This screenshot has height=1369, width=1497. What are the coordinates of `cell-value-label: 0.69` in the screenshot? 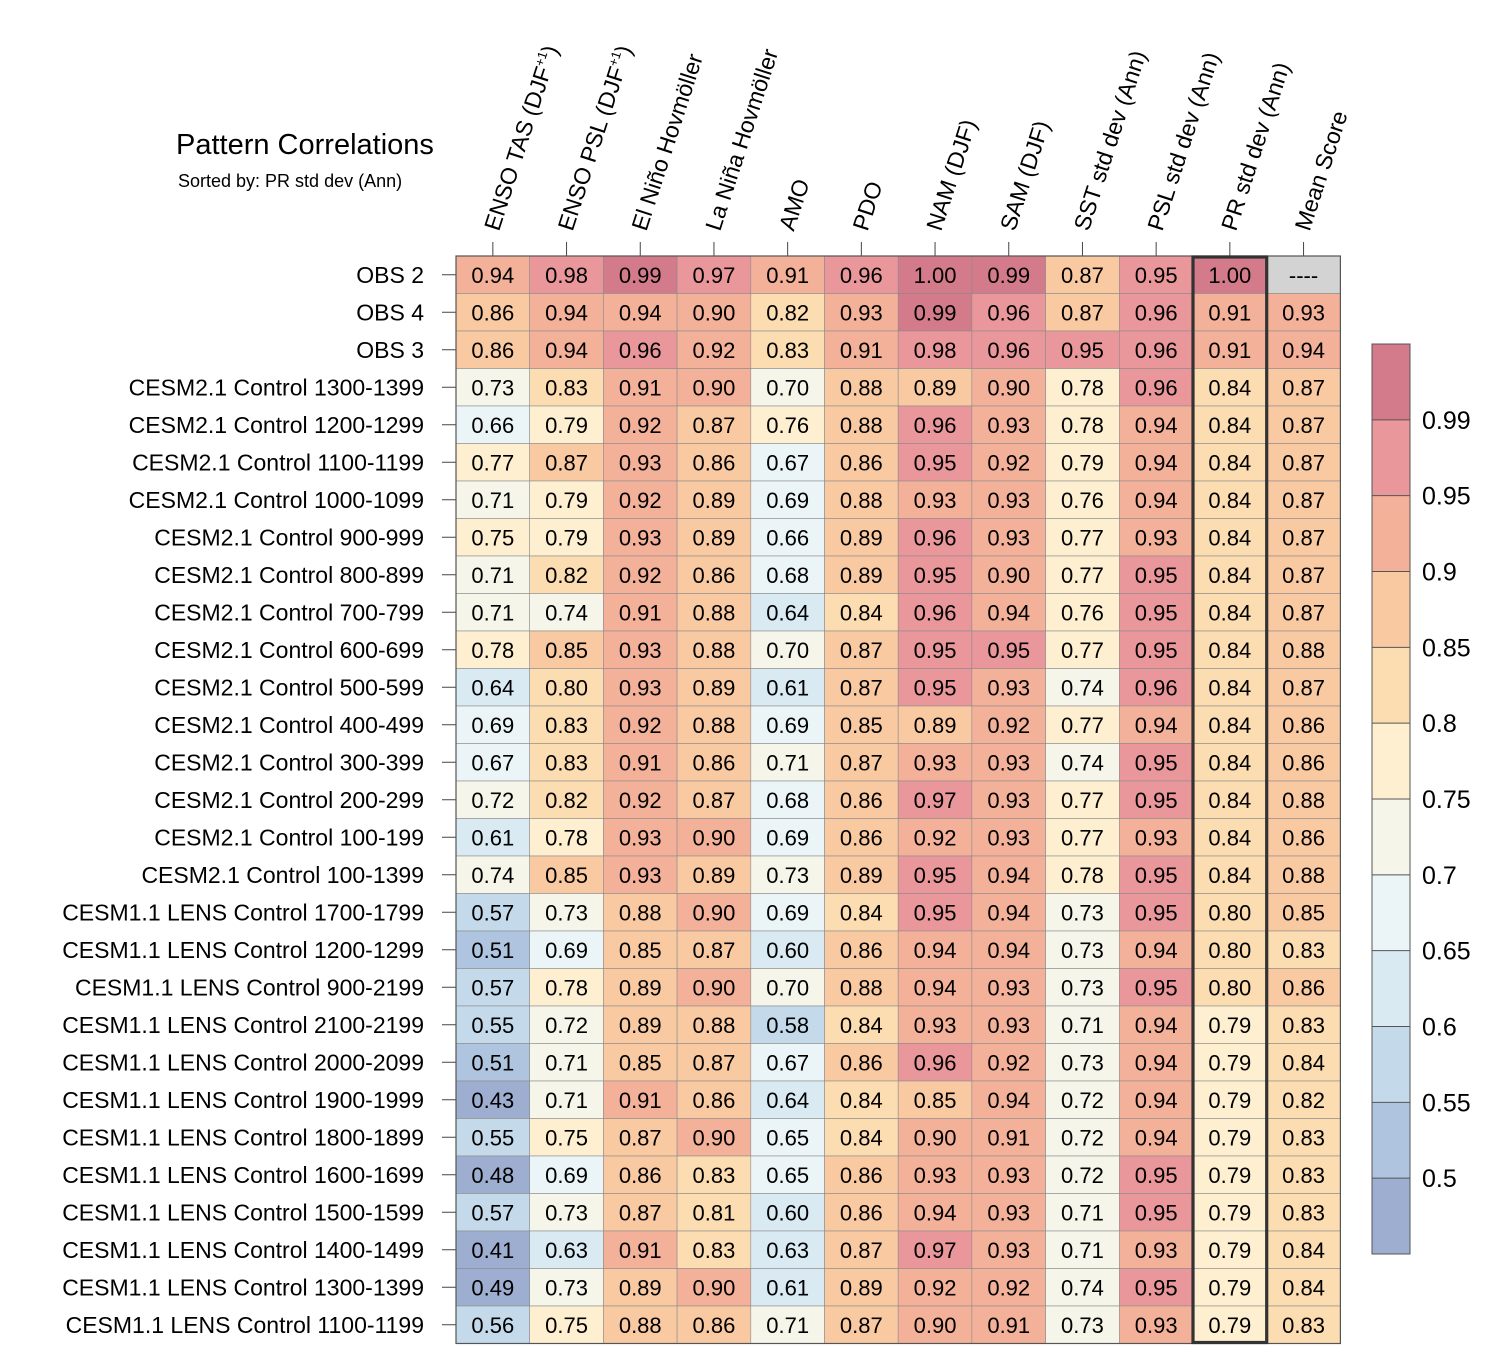 It's located at (566, 1175).